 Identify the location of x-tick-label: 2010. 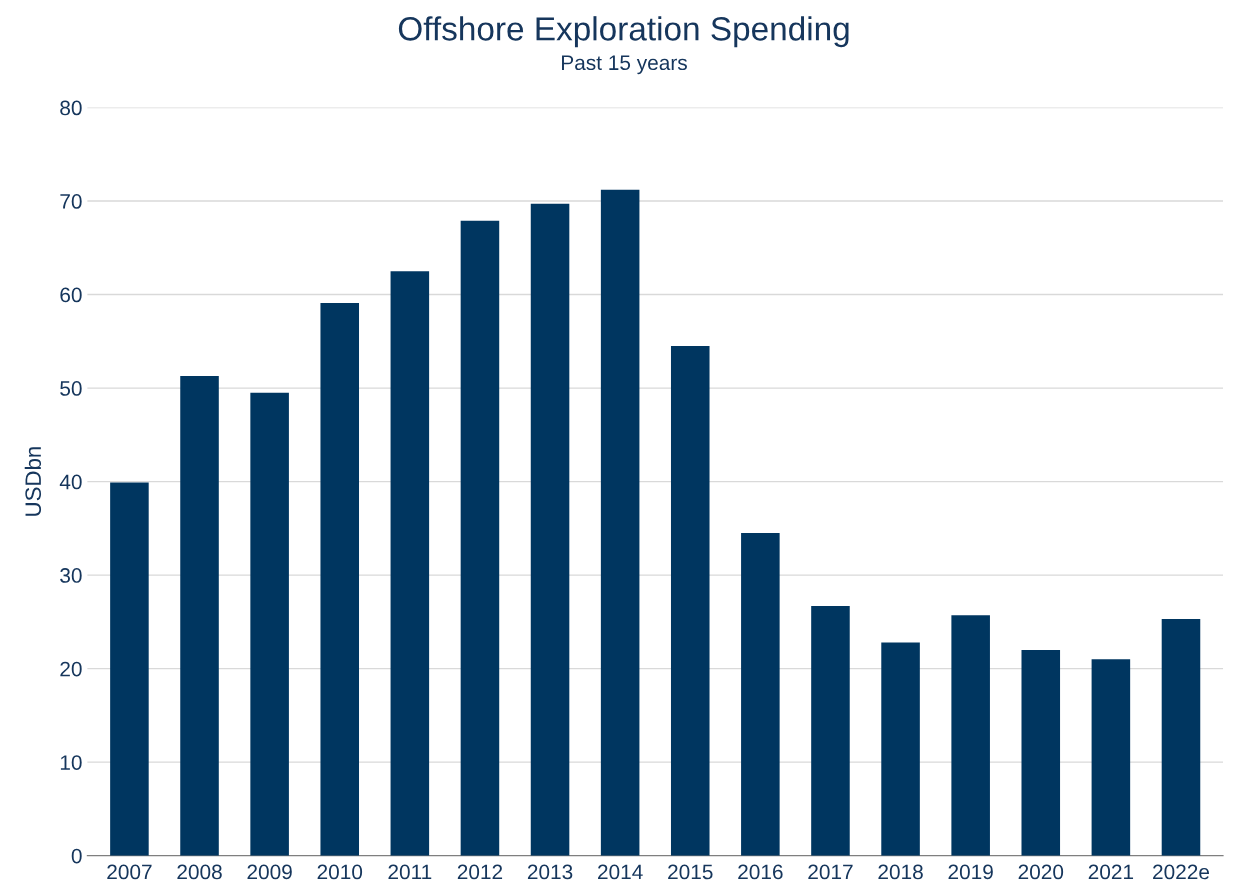
(340, 872).